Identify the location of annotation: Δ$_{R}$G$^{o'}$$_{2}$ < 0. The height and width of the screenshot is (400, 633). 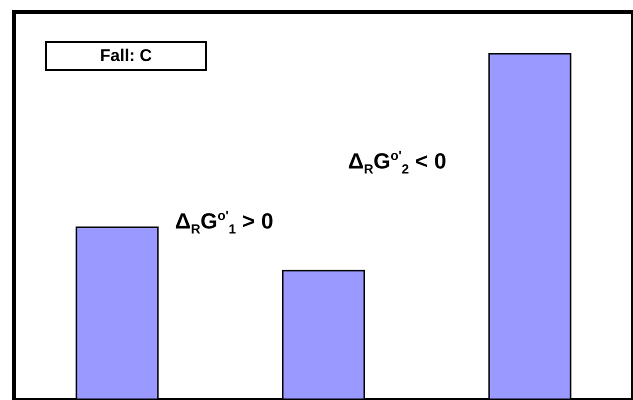
(397, 162).